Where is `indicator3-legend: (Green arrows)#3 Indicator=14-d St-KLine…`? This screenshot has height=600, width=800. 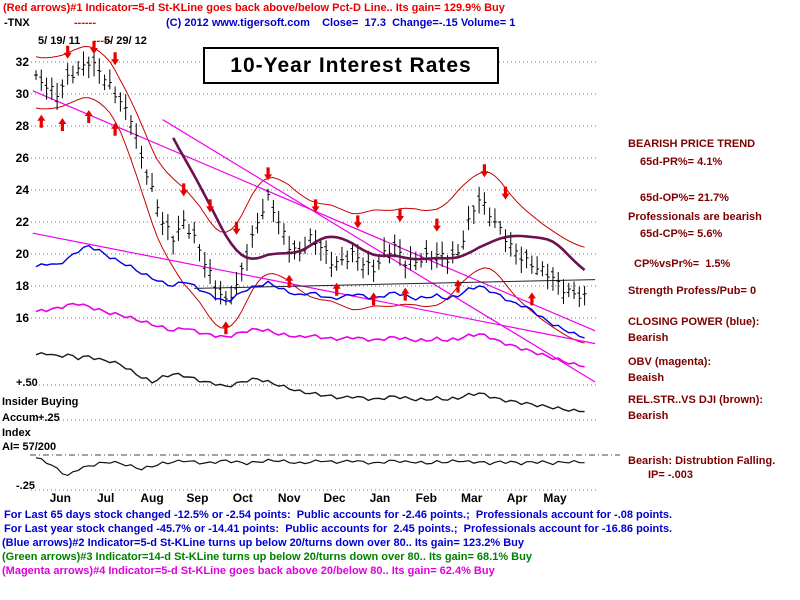 indicator3-legend: (Green arrows)#3 Indicator=14-d St-KLine… is located at coordinates (267, 557).